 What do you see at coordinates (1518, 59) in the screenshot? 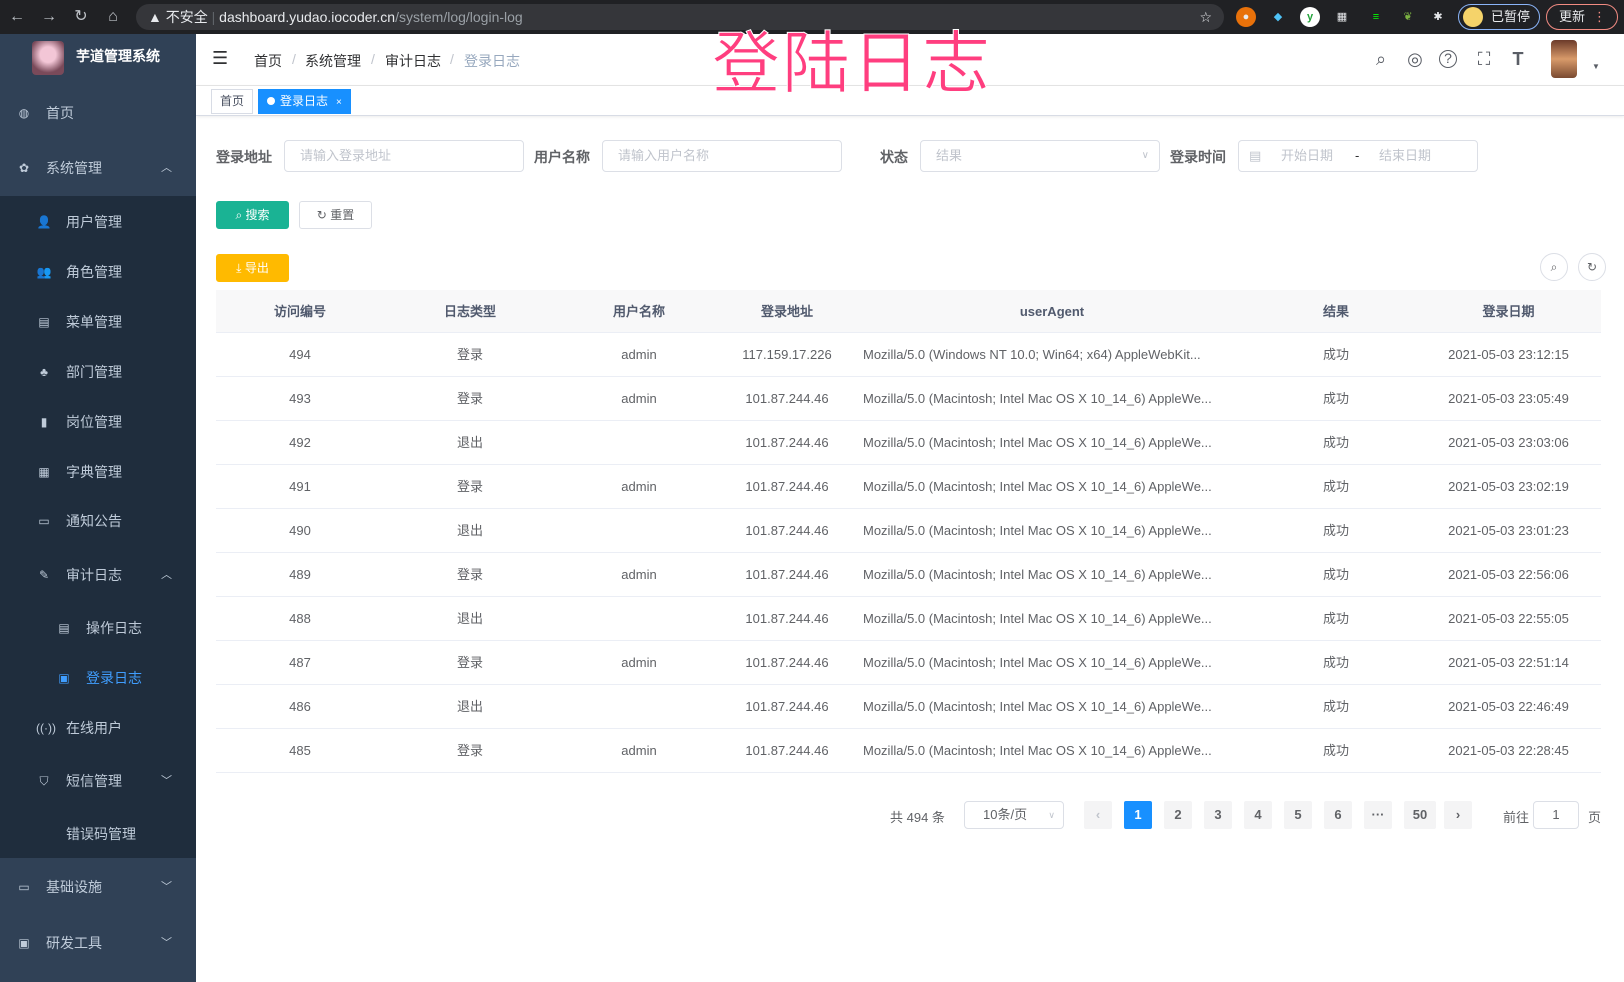
I see `font-size-icon: T` at bounding box center [1518, 59].